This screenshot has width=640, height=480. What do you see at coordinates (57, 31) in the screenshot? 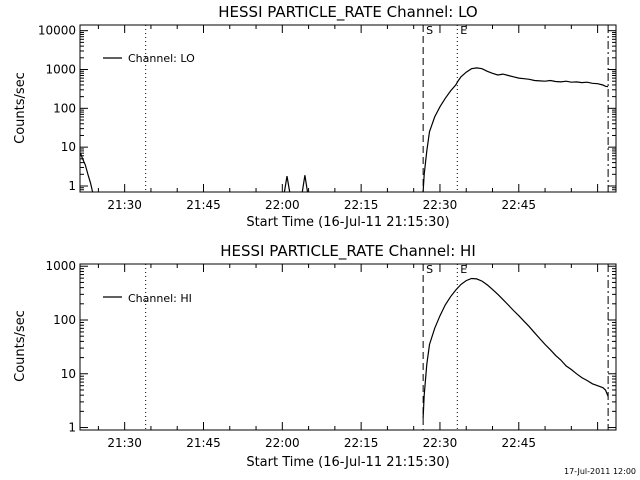
I see `y-tick-label: 10000` at bounding box center [57, 31].